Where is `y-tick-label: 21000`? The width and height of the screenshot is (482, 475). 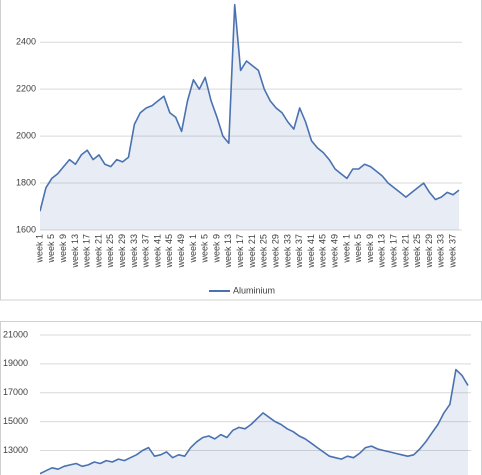 y-tick-label: 21000 is located at coordinates (15, 334).